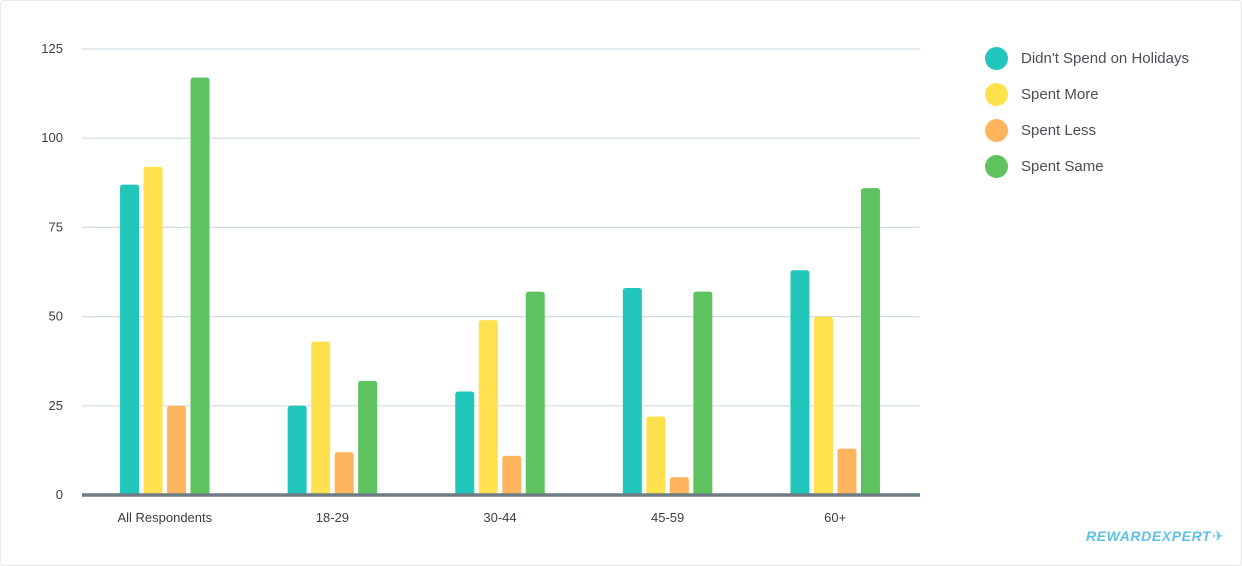  I want to click on legend-item-spent-less: Spent Less, so click(1087, 130).